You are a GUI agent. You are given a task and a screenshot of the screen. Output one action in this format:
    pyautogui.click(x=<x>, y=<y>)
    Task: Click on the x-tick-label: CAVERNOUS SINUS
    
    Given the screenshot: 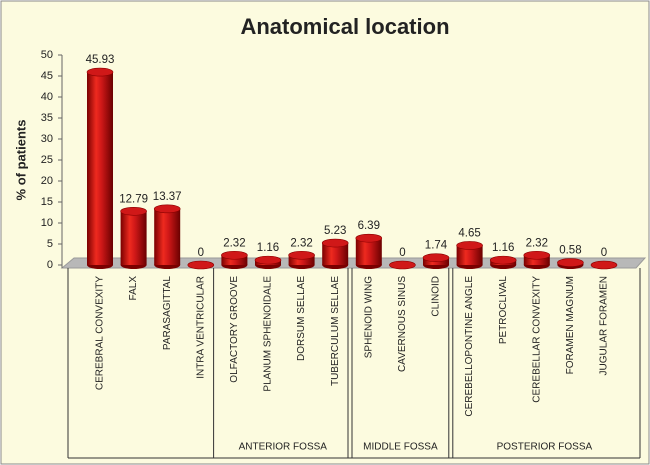 What is the action you would take?
    pyautogui.click(x=402, y=324)
    